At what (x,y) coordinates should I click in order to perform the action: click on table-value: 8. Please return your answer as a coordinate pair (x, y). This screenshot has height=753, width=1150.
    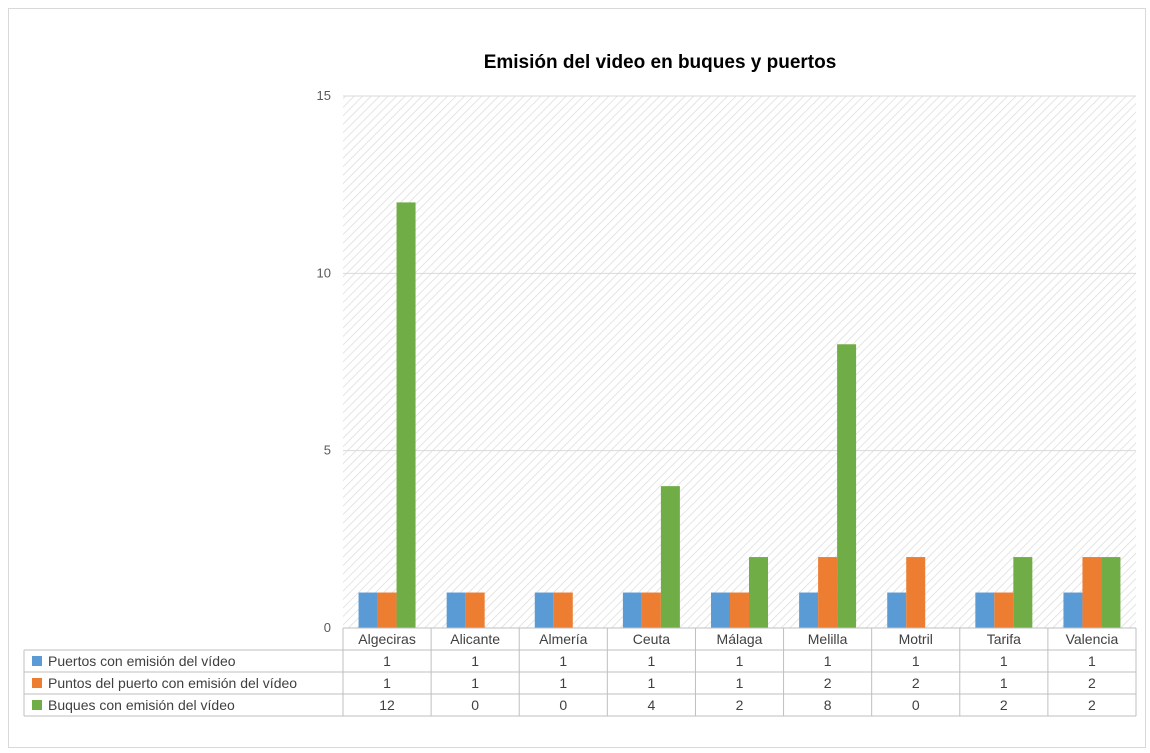
    Looking at the image, I should click on (828, 705).